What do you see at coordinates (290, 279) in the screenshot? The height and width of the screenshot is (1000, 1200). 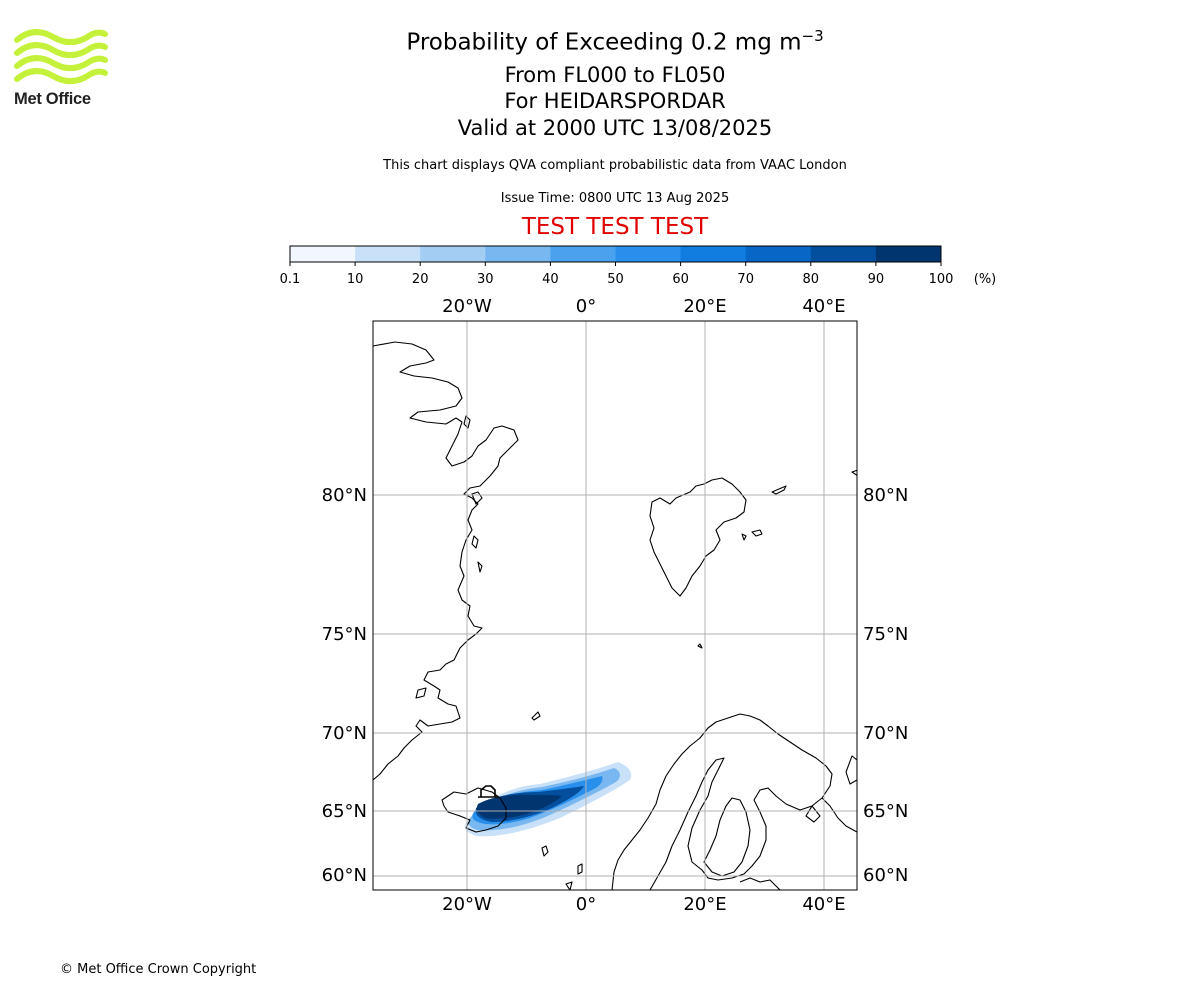 I see `colorbar-tick-label: 0.1` at bounding box center [290, 279].